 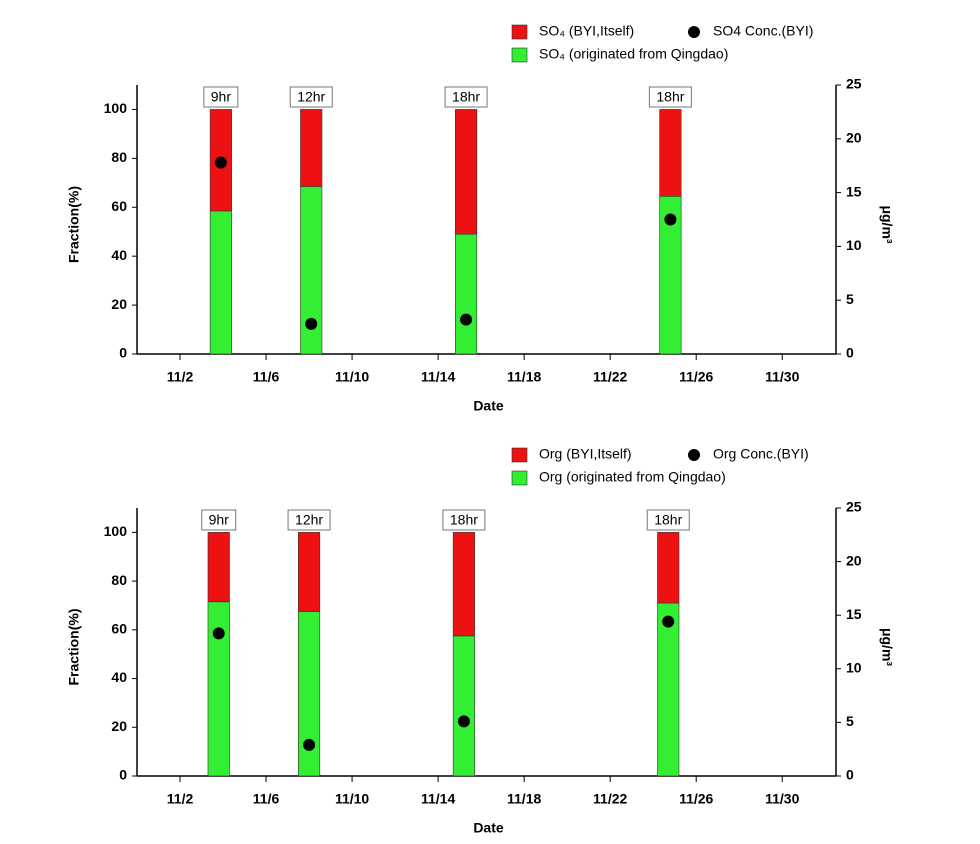 What do you see at coordinates (586, 31) in the screenshot?
I see `legend-label: SO₄ (BYI,Itself)` at bounding box center [586, 31].